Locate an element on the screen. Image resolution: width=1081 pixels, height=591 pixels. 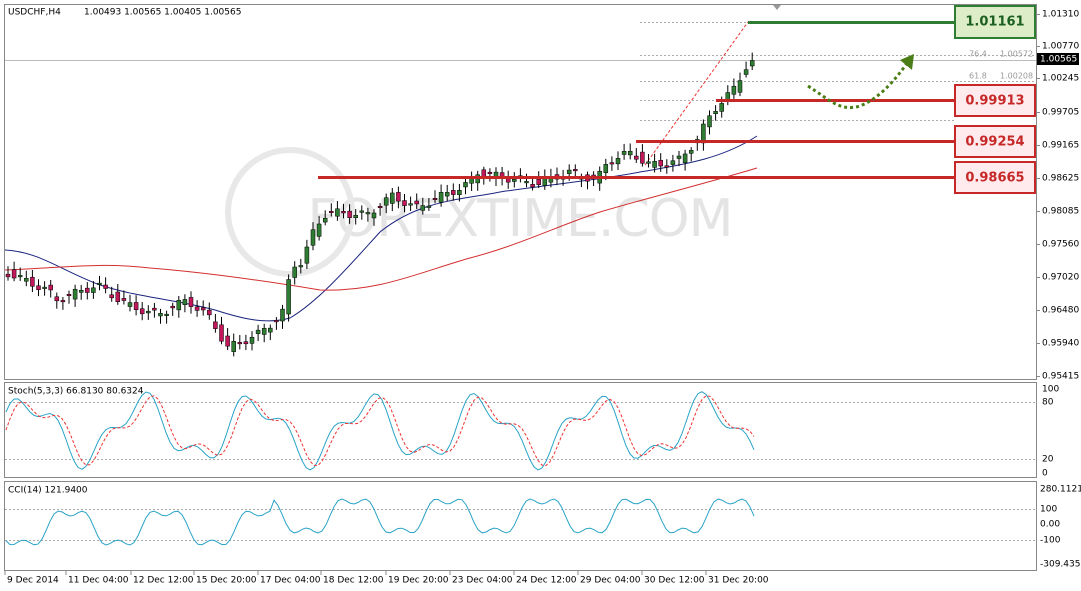
stoch-signal is located at coordinates (380, 431).